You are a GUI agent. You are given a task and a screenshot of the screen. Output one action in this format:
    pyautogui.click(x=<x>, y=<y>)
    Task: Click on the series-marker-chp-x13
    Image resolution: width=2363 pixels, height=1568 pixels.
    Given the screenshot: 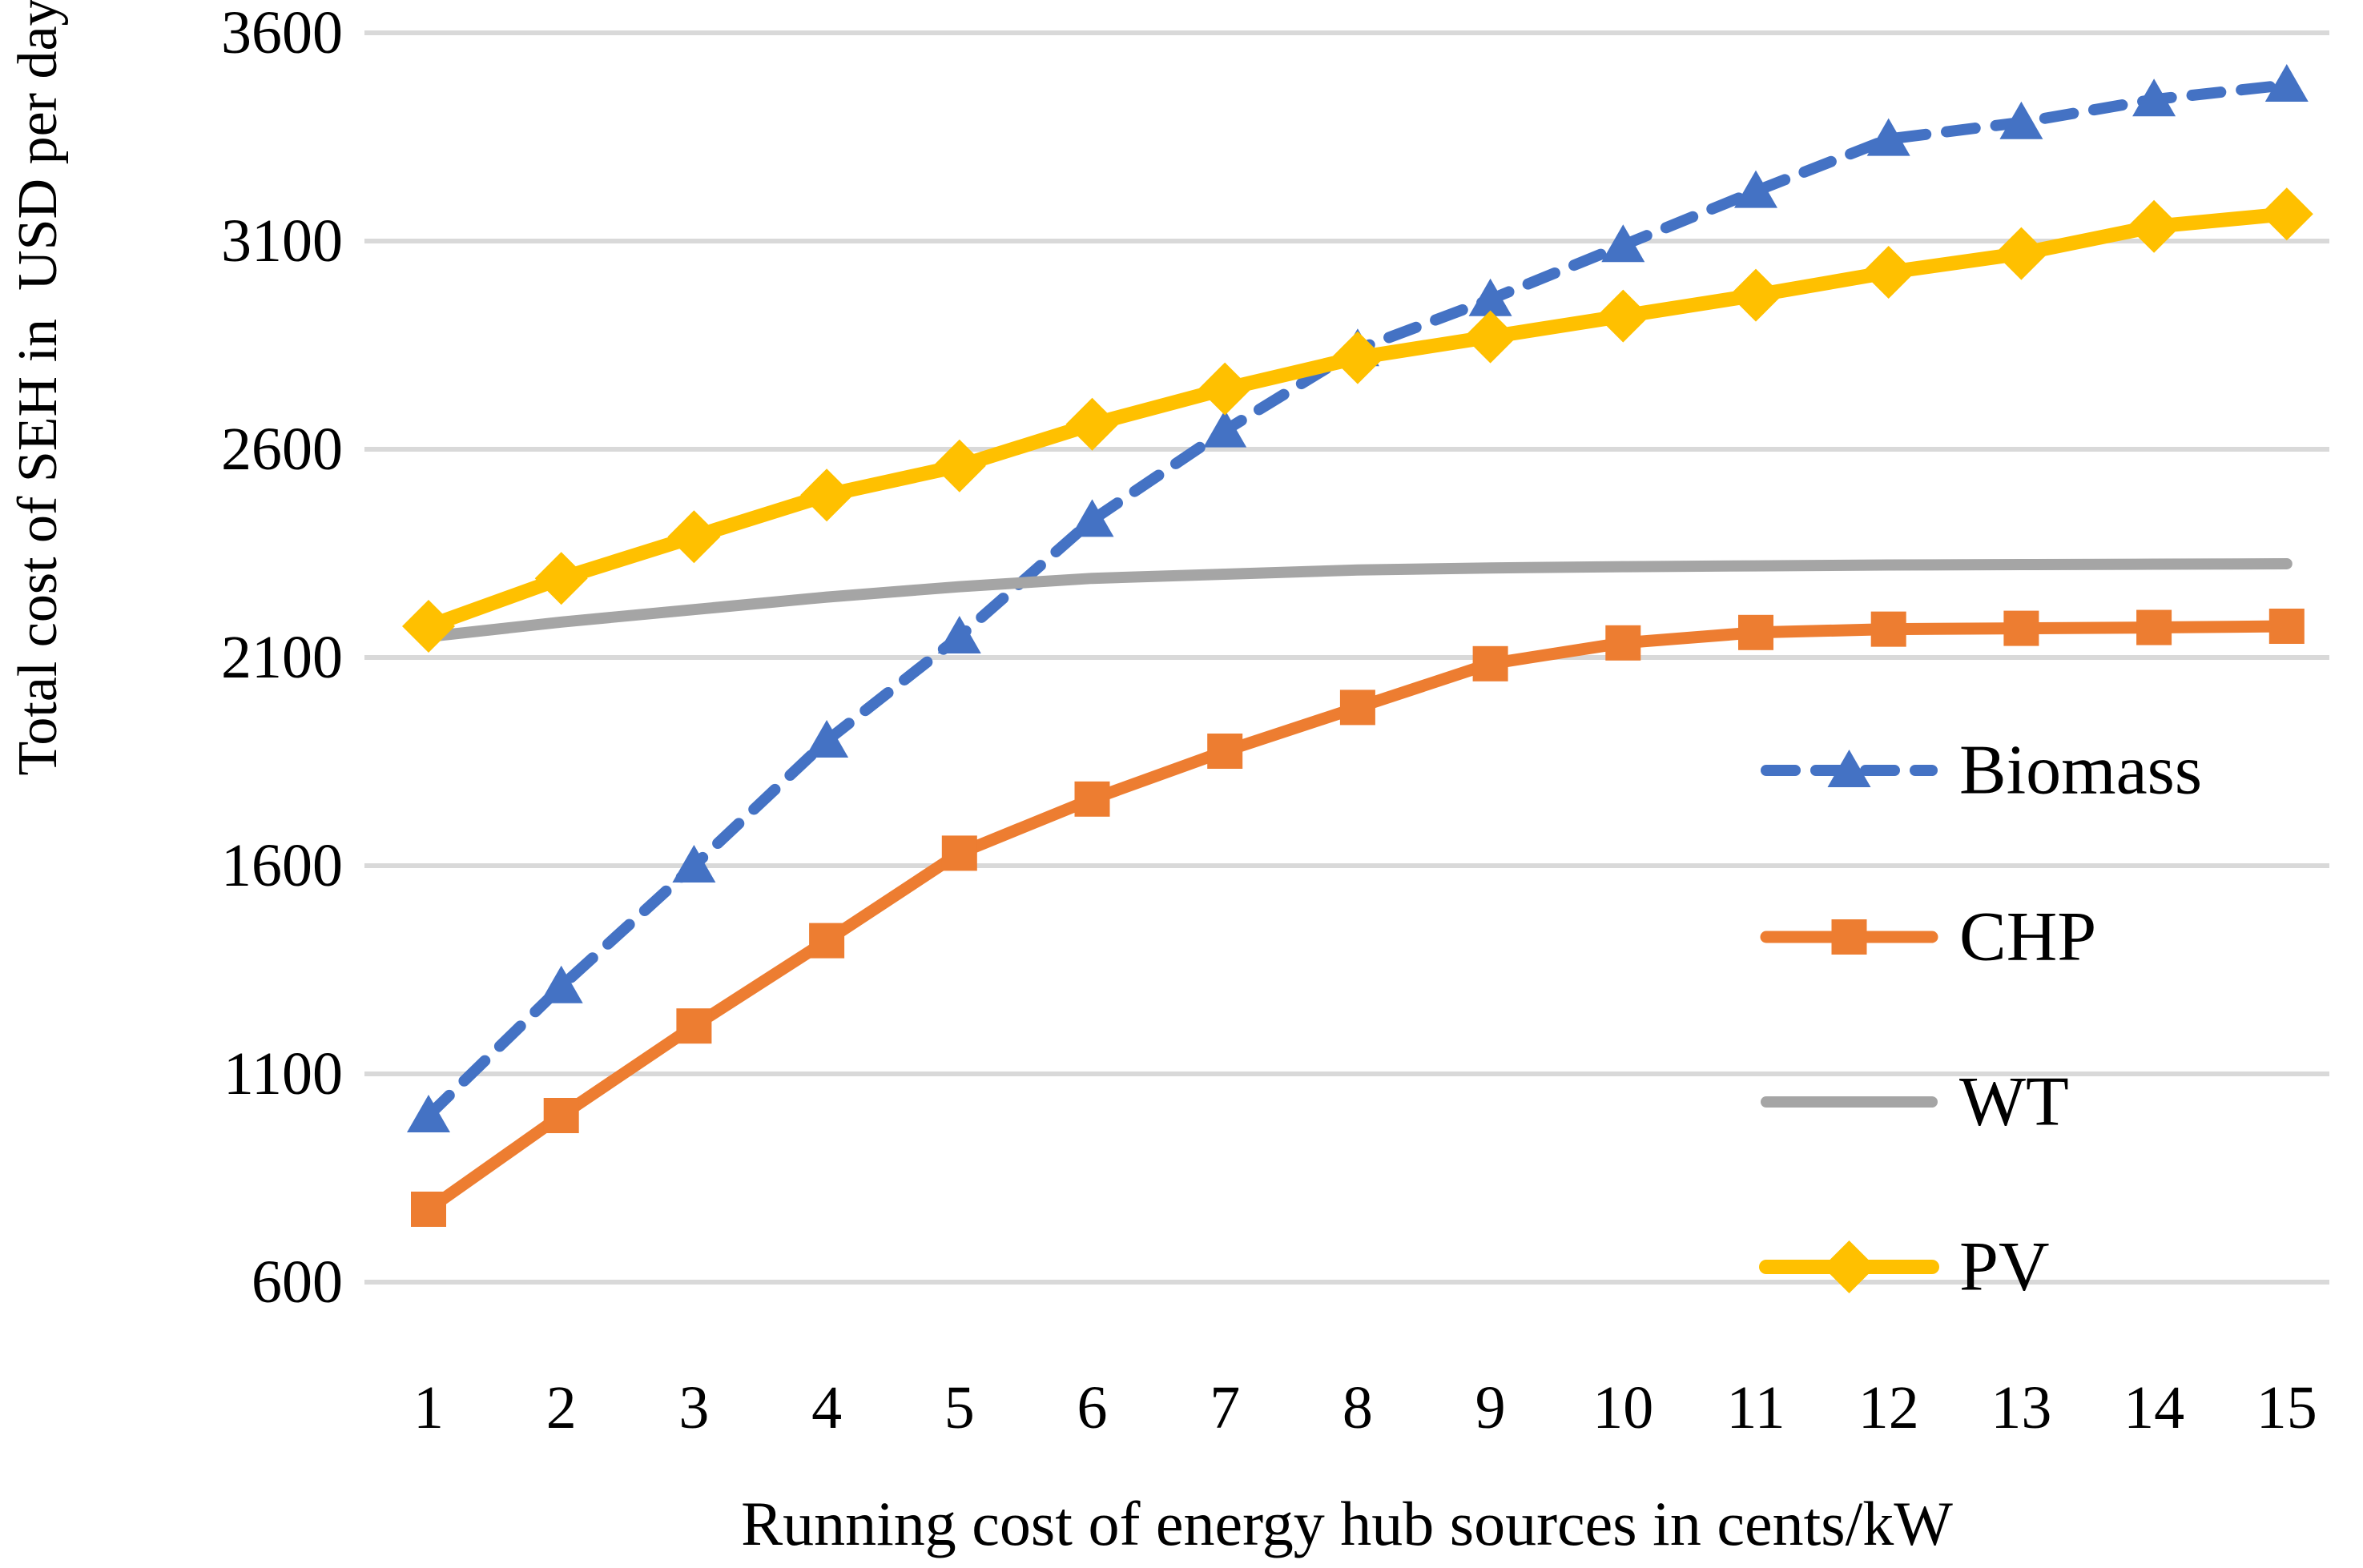 What is the action you would take?
    pyautogui.click(x=2021, y=628)
    